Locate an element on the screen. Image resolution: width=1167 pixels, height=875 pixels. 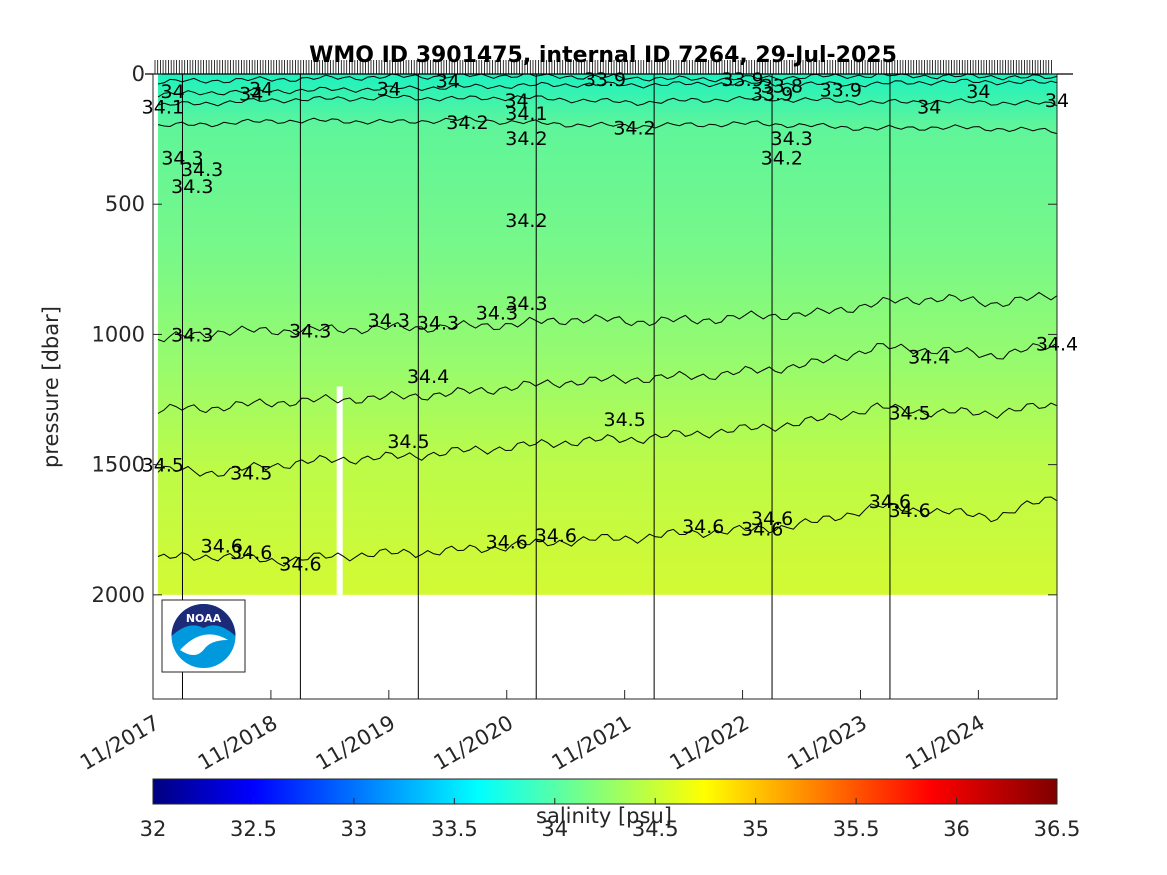
colorbar-tick-label: 36 is located at coordinates (956, 829).